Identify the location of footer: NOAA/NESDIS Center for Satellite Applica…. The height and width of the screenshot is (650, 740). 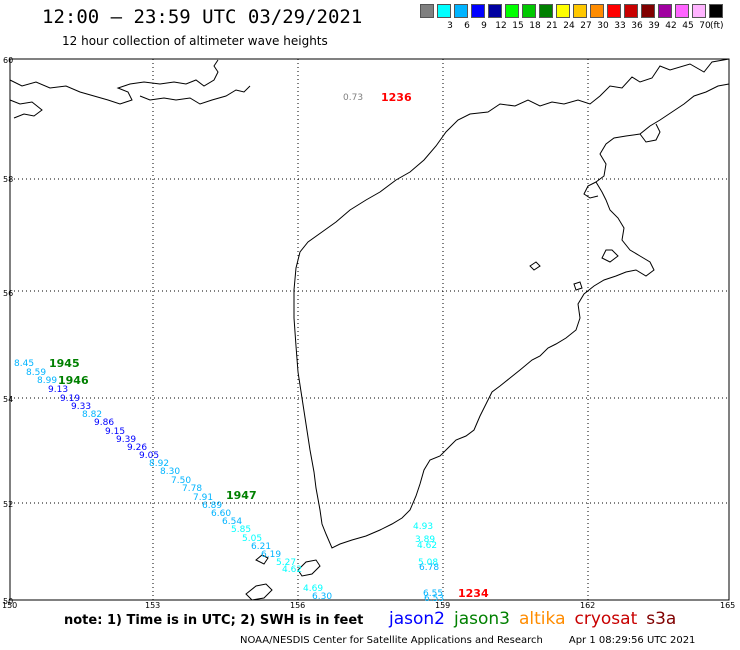
(467, 640).